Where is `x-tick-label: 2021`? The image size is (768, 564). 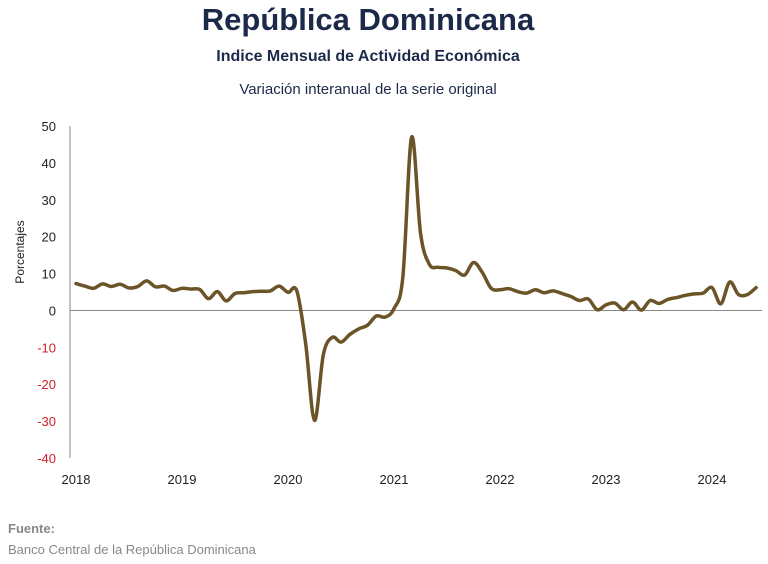
x-tick-label: 2021 is located at coordinates (394, 479).